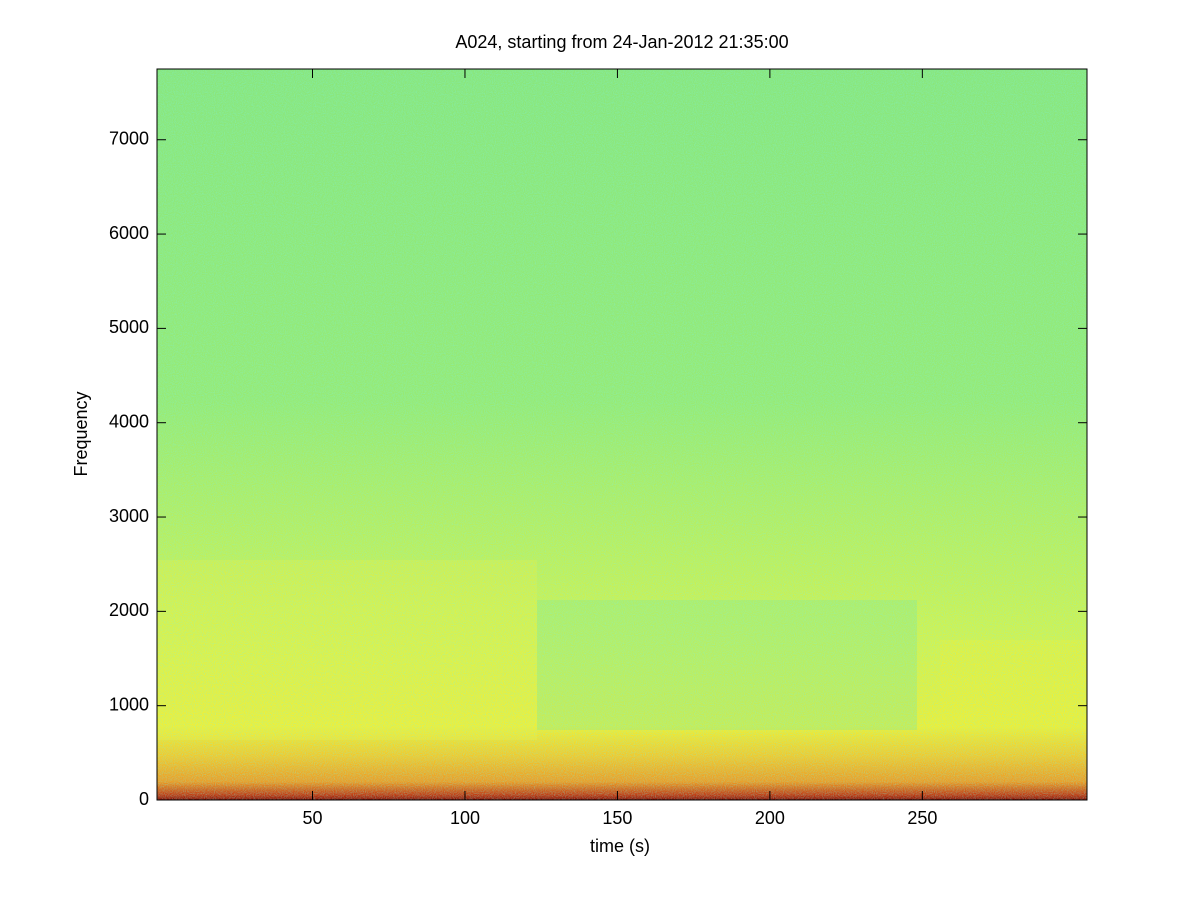 This screenshot has height=900, width=1200. Describe the element at coordinates (621, 42) in the screenshot. I see `chart-title: A024, starting from 24-Jan-2012 21:35:00` at that location.